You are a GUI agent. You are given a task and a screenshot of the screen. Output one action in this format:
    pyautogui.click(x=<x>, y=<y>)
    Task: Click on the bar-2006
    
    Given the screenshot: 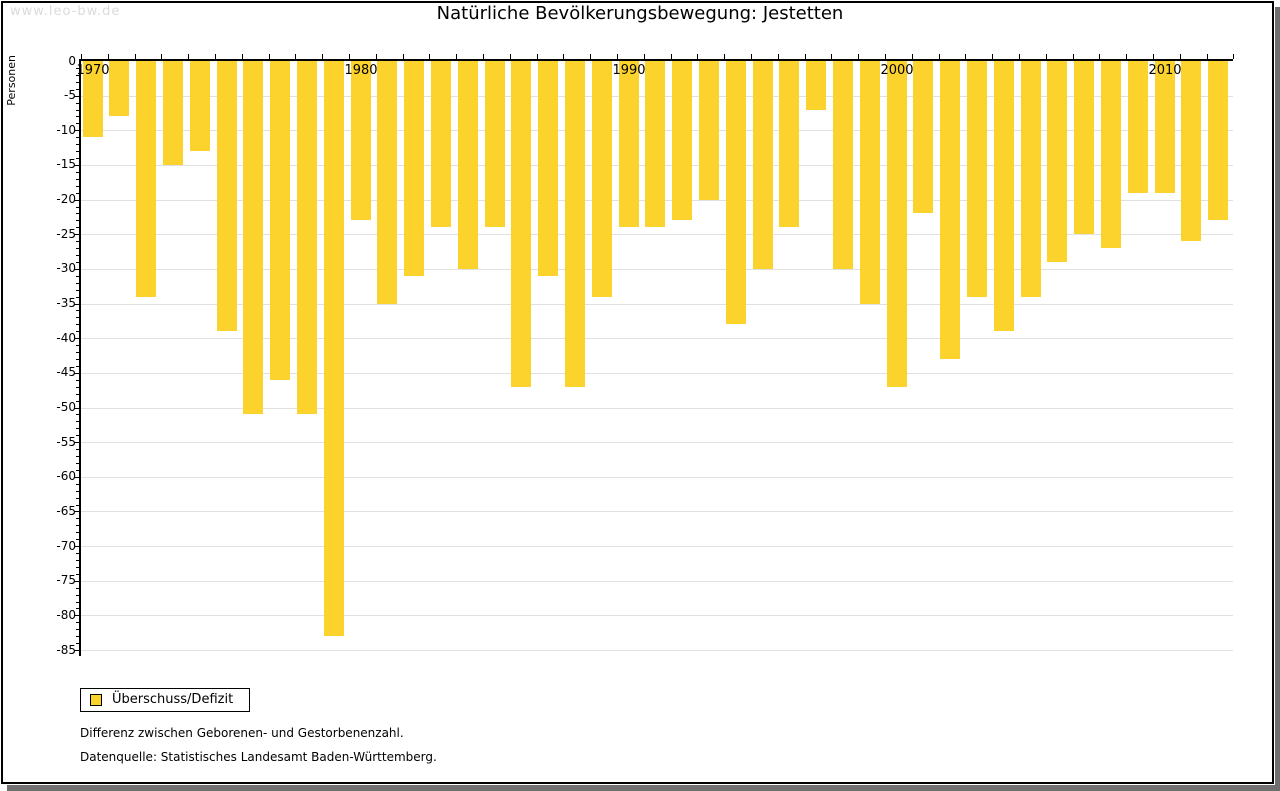 What is the action you would take?
    pyautogui.click(x=1057, y=161)
    